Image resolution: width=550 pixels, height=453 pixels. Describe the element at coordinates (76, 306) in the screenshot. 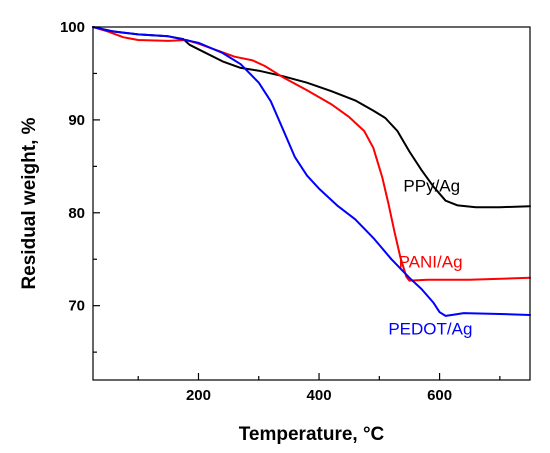

I see `y-tick-label: 70` at that location.